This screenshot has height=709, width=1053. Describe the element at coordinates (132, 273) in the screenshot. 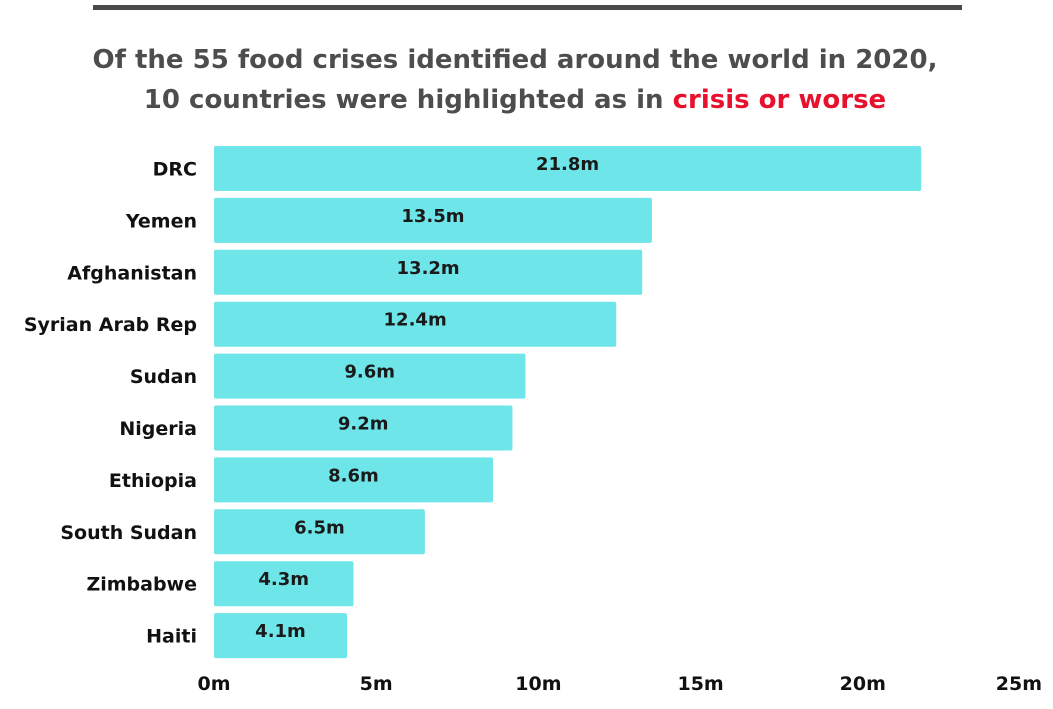

I see `category-label: Afghanistan` at that location.